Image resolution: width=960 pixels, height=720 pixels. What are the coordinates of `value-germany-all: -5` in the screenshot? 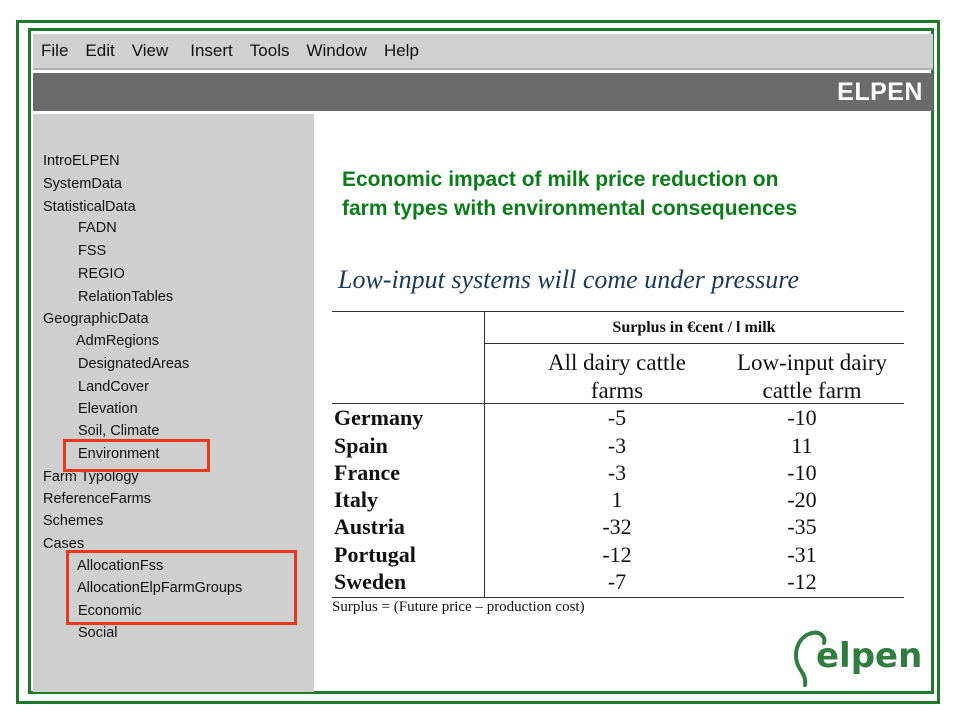 It's located at (617, 417).